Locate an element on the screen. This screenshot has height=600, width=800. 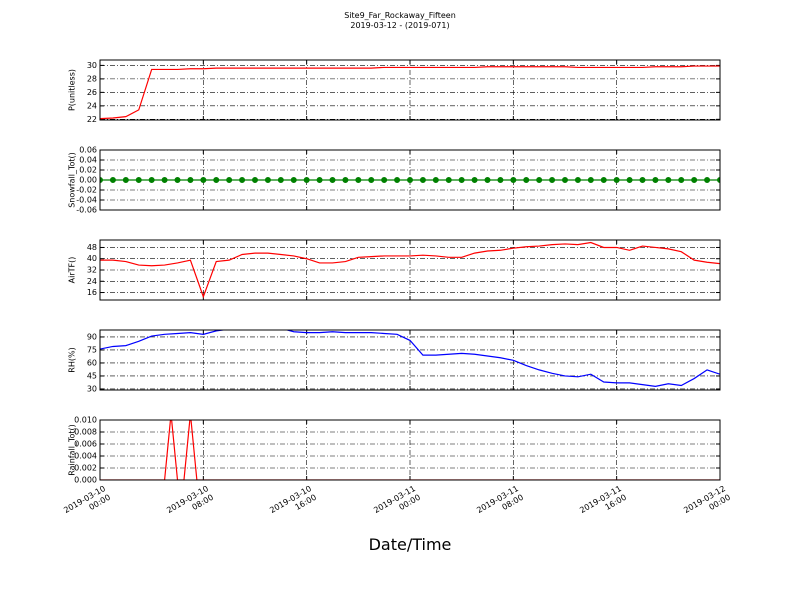
subplot: 16 24 32 40 48 AirTF() is located at coordinates (394, 270).